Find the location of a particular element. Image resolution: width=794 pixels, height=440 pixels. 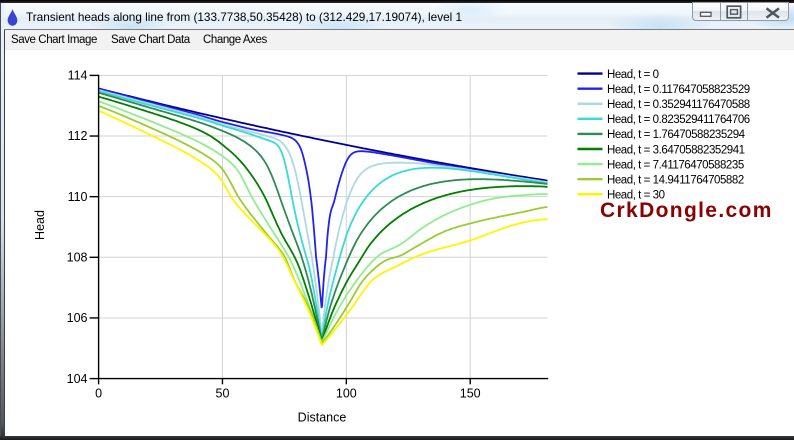

svg-text: Head, t = 0 is located at coordinates (633, 75).